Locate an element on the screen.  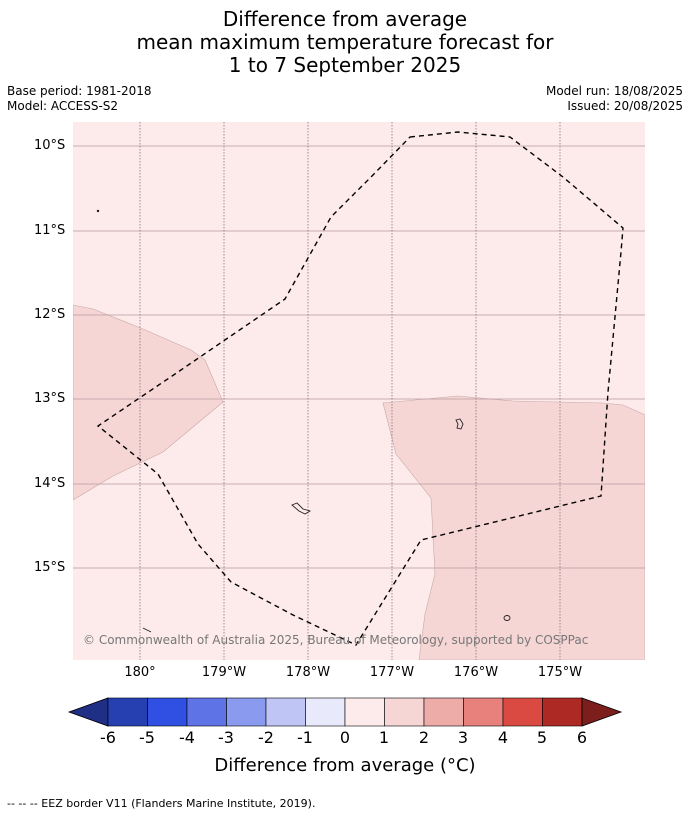
colorbar-tick: 2 is located at coordinates (424, 737).